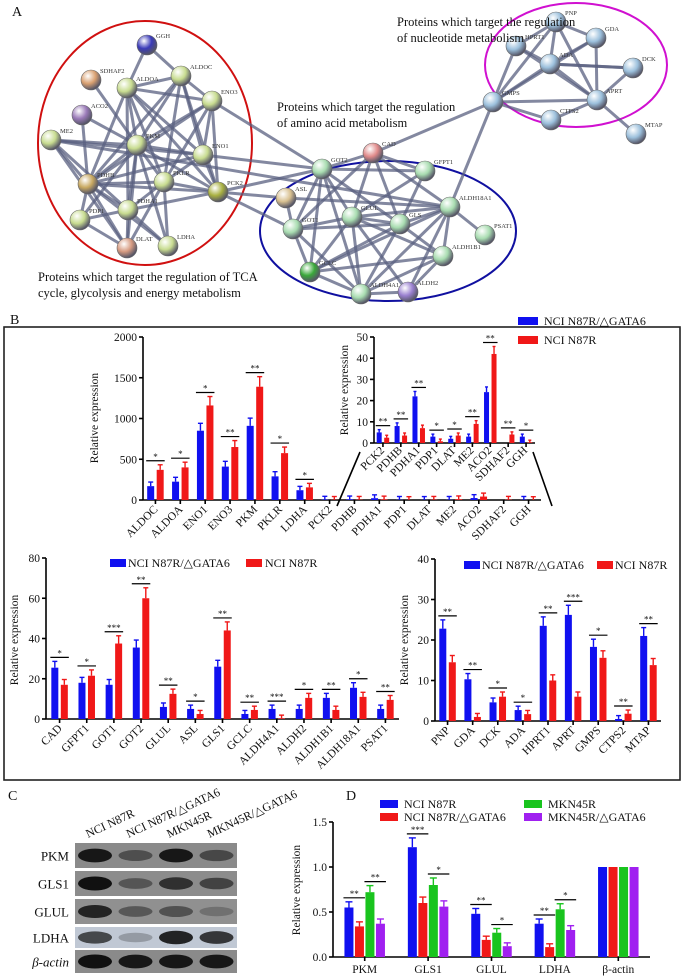 This screenshot has height=979, width=686. I want to click on x-tick-label: ASL, so click(189, 735).